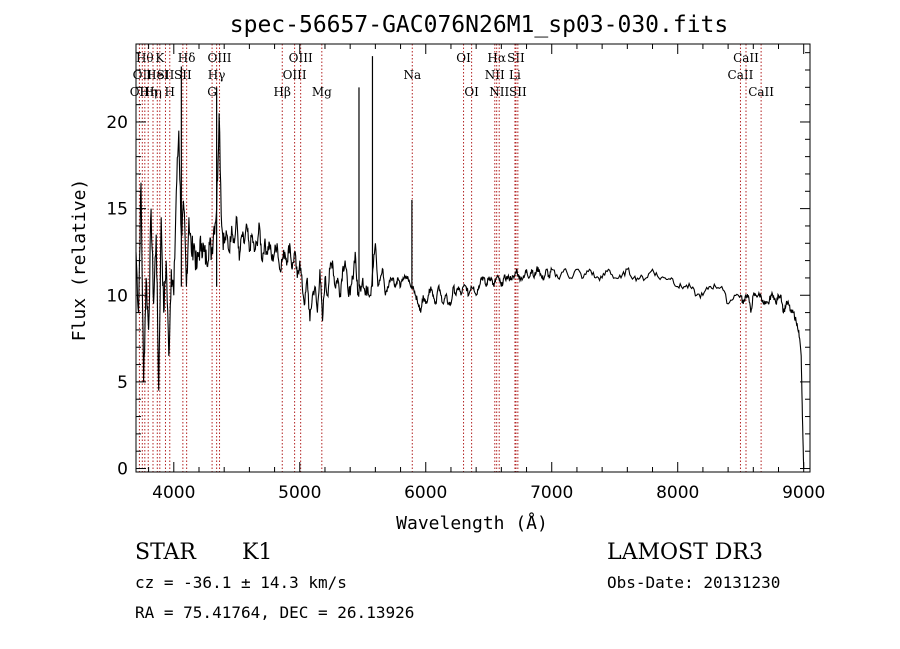 The width and height of the screenshot is (900, 649). I want to click on chart-title: spec-56657-GAC076N26M1_sp03-030.fits, so click(479, 25).